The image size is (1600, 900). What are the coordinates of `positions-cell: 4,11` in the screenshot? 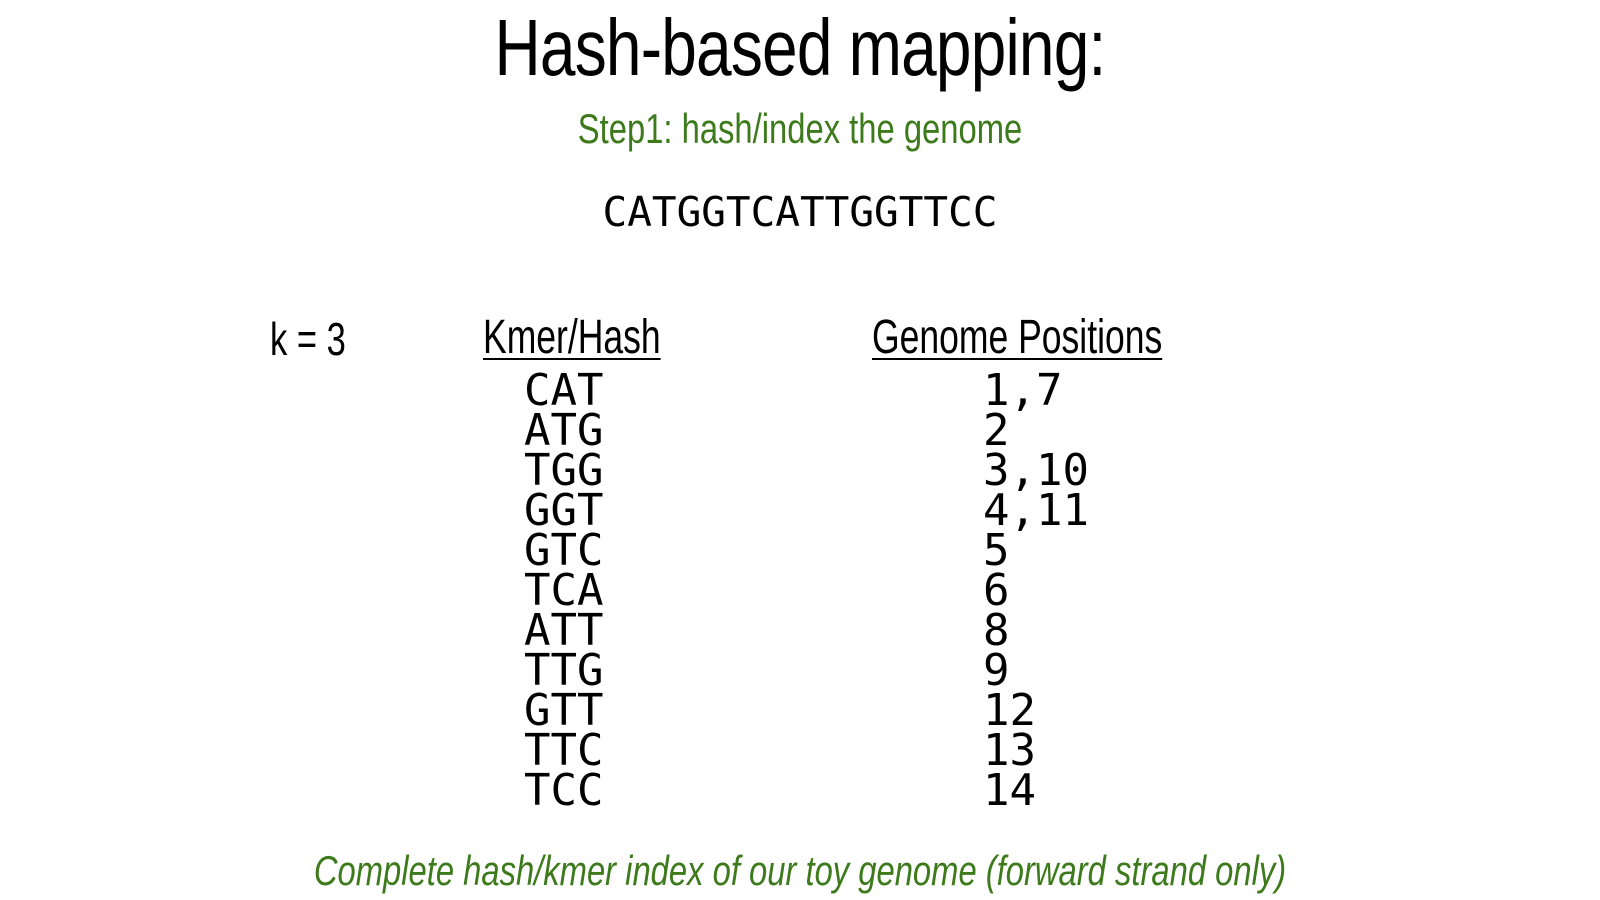 It's located at (1036, 510).